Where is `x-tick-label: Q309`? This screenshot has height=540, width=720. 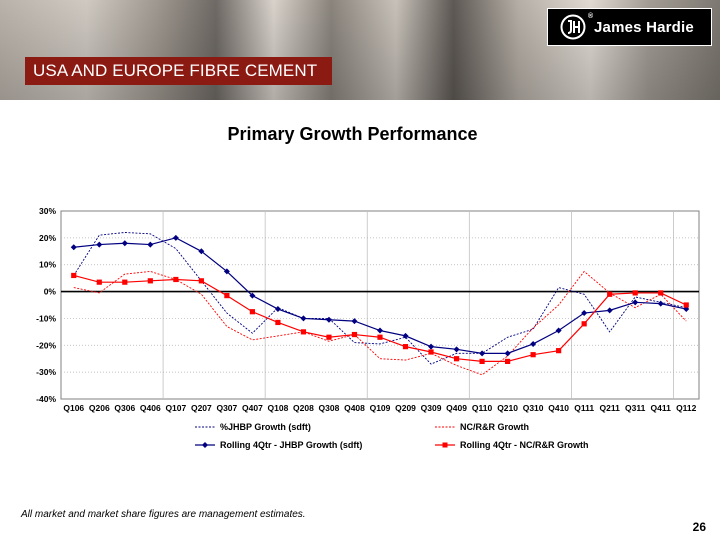 x-tick-label: Q309 is located at coordinates (431, 408).